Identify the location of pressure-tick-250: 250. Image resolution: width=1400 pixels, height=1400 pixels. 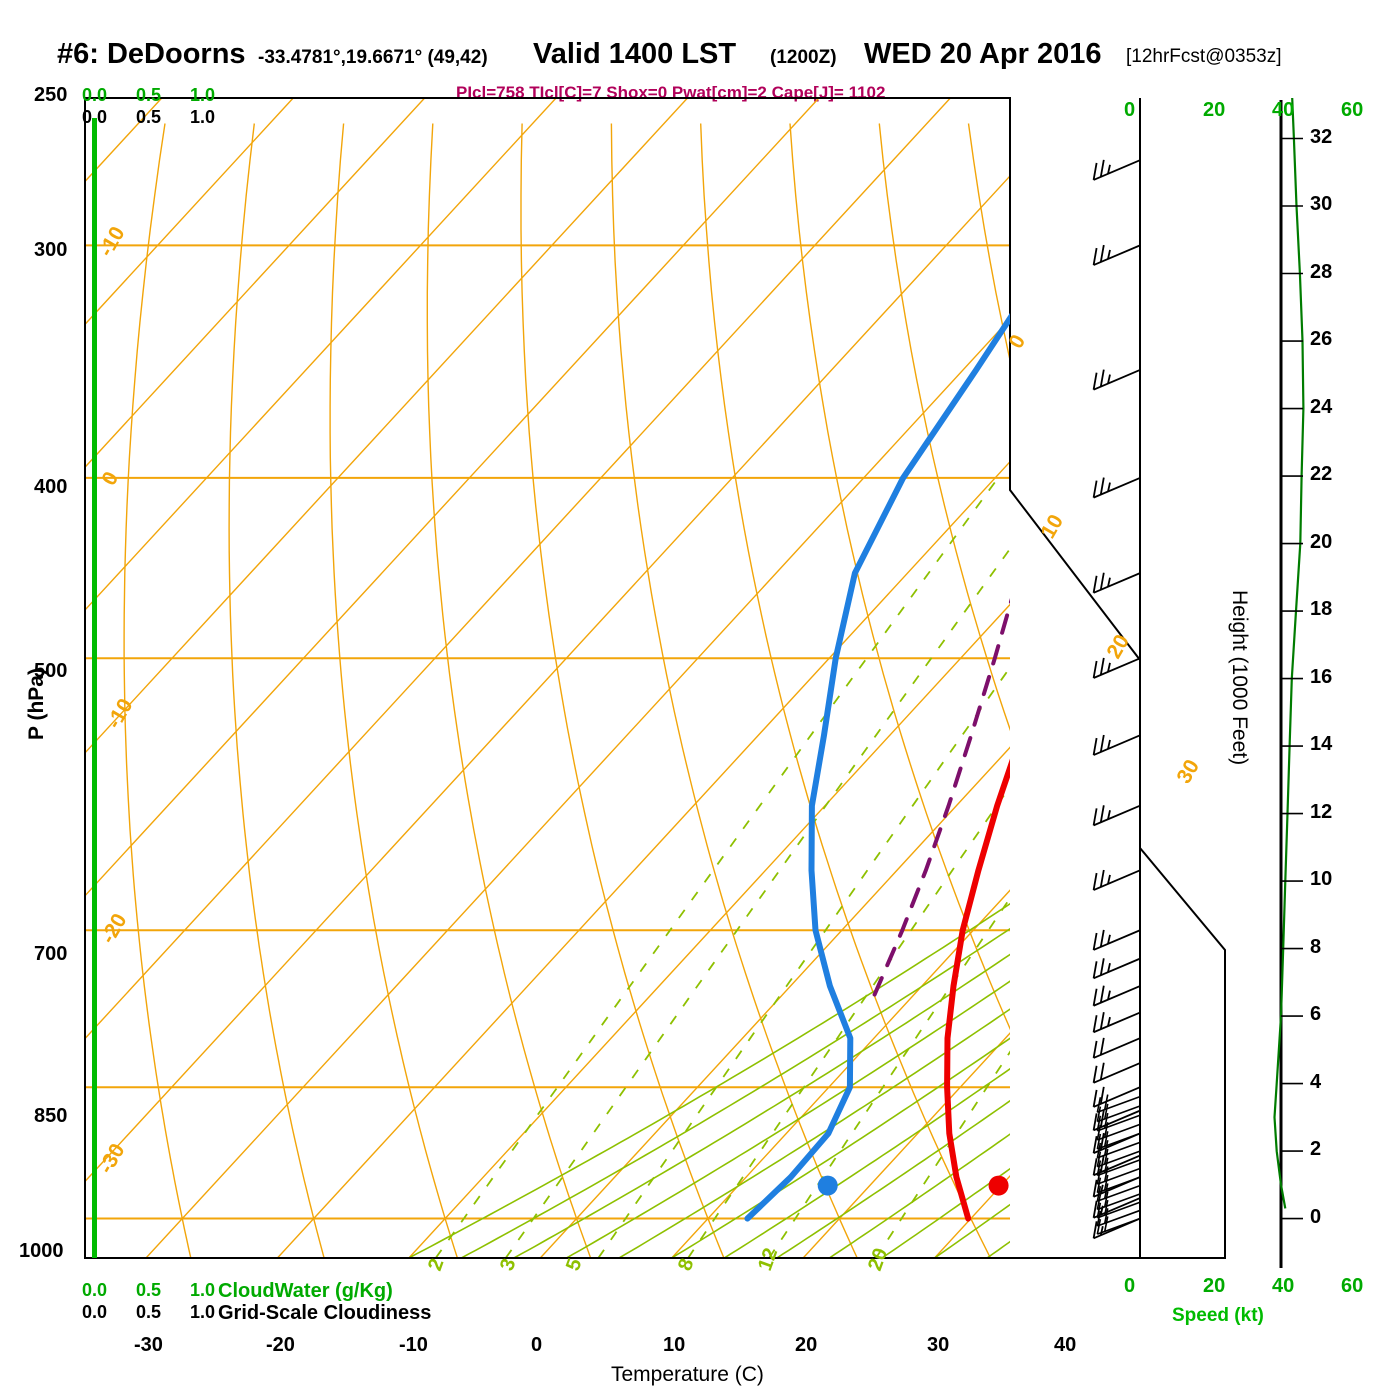
(51, 95).